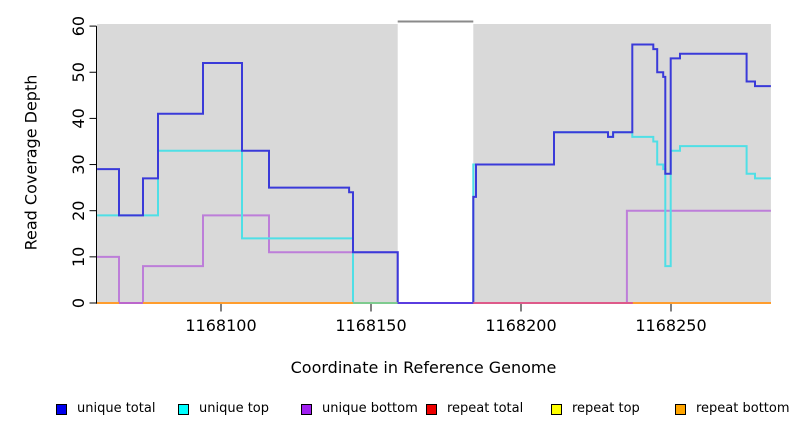  I want to click on legend-item-repeat-top: repeat top, so click(595, 409).